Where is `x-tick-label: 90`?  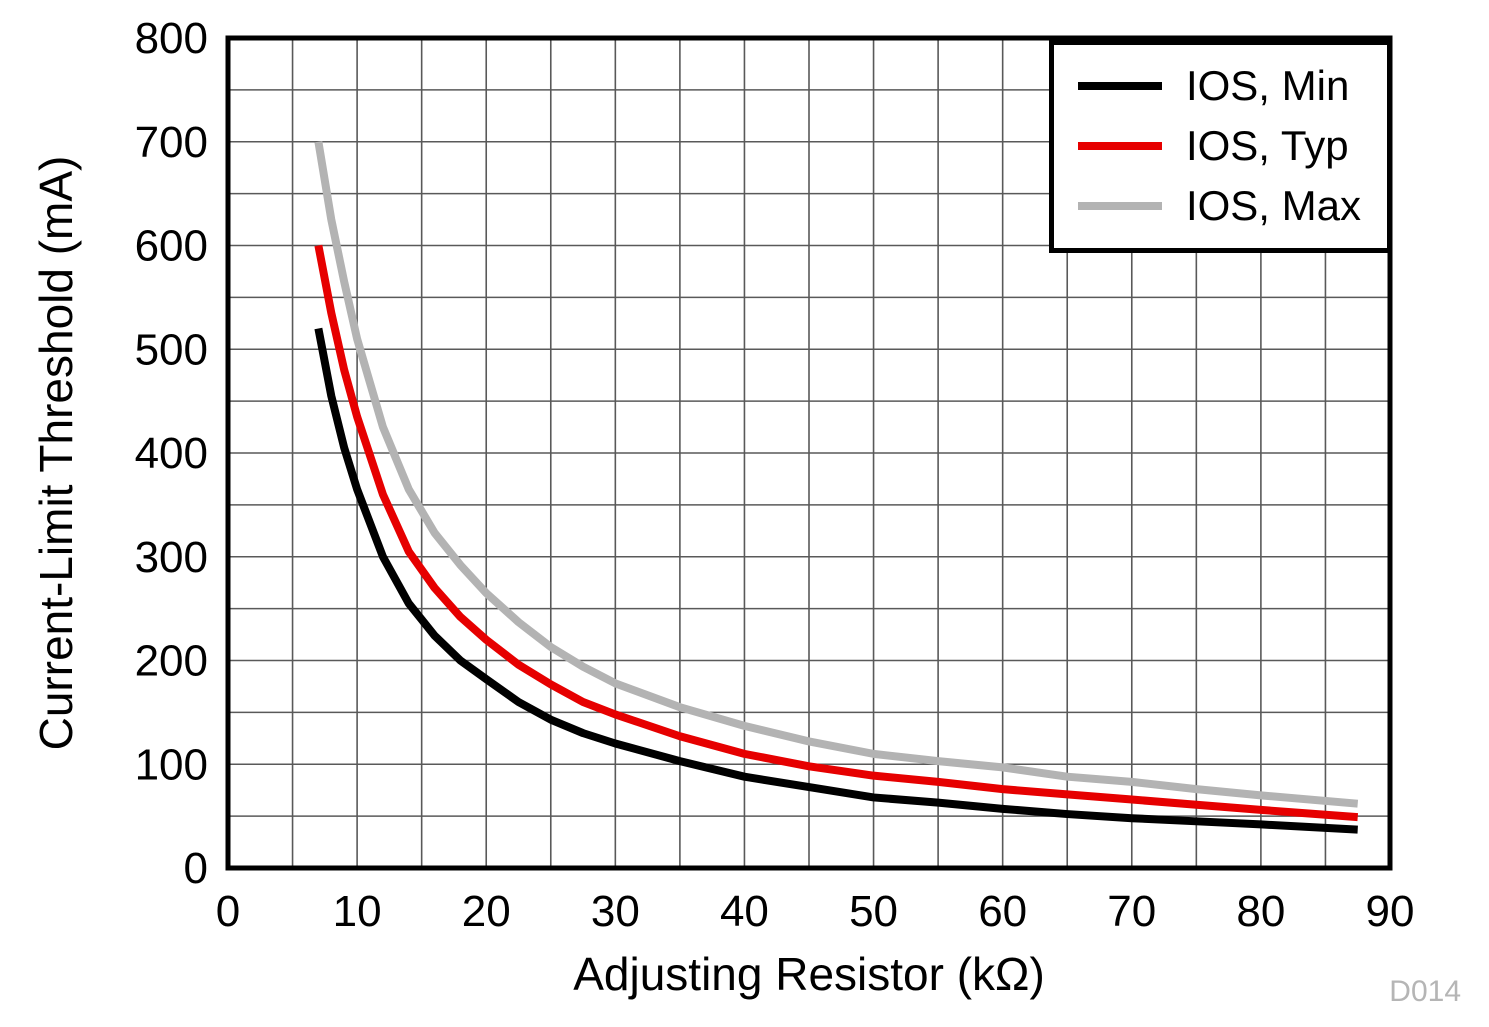 x-tick-label: 90 is located at coordinates (1390, 911).